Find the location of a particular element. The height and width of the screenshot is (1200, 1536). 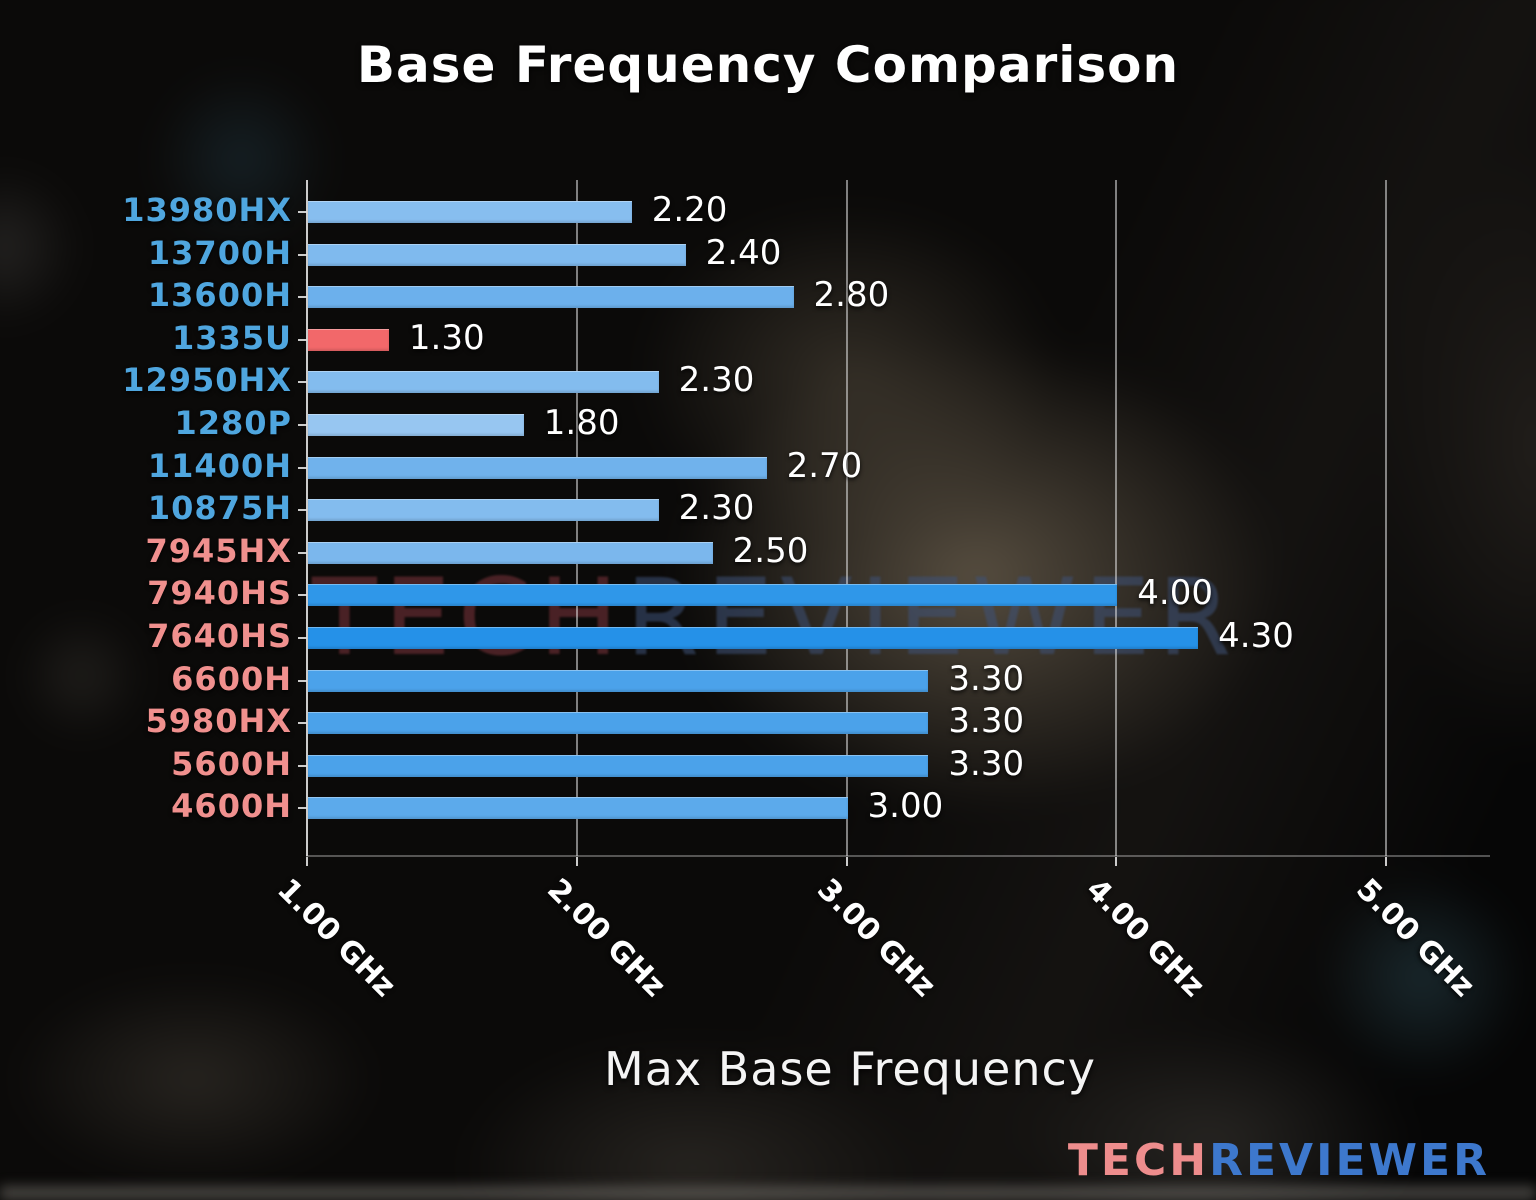

value-label-7945hx: 2.50 is located at coordinates (770, 550).